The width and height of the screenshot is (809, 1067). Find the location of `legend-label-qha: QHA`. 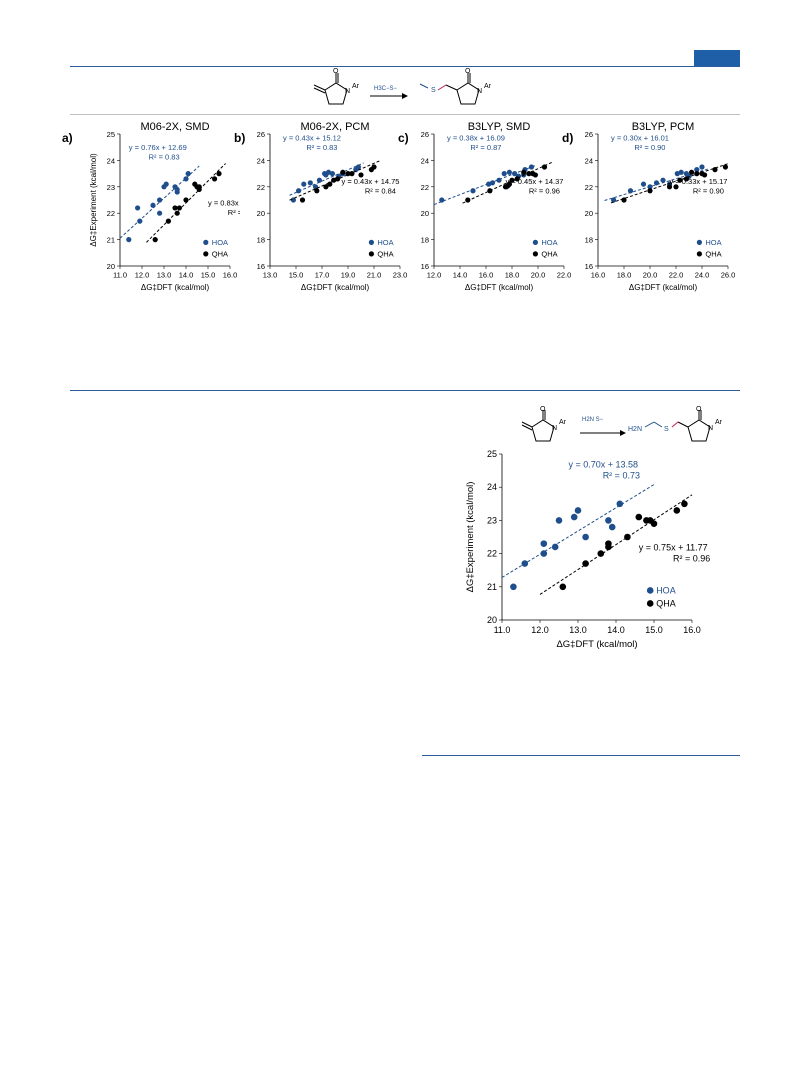

legend-label-qha: QHA is located at coordinates (385, 253).